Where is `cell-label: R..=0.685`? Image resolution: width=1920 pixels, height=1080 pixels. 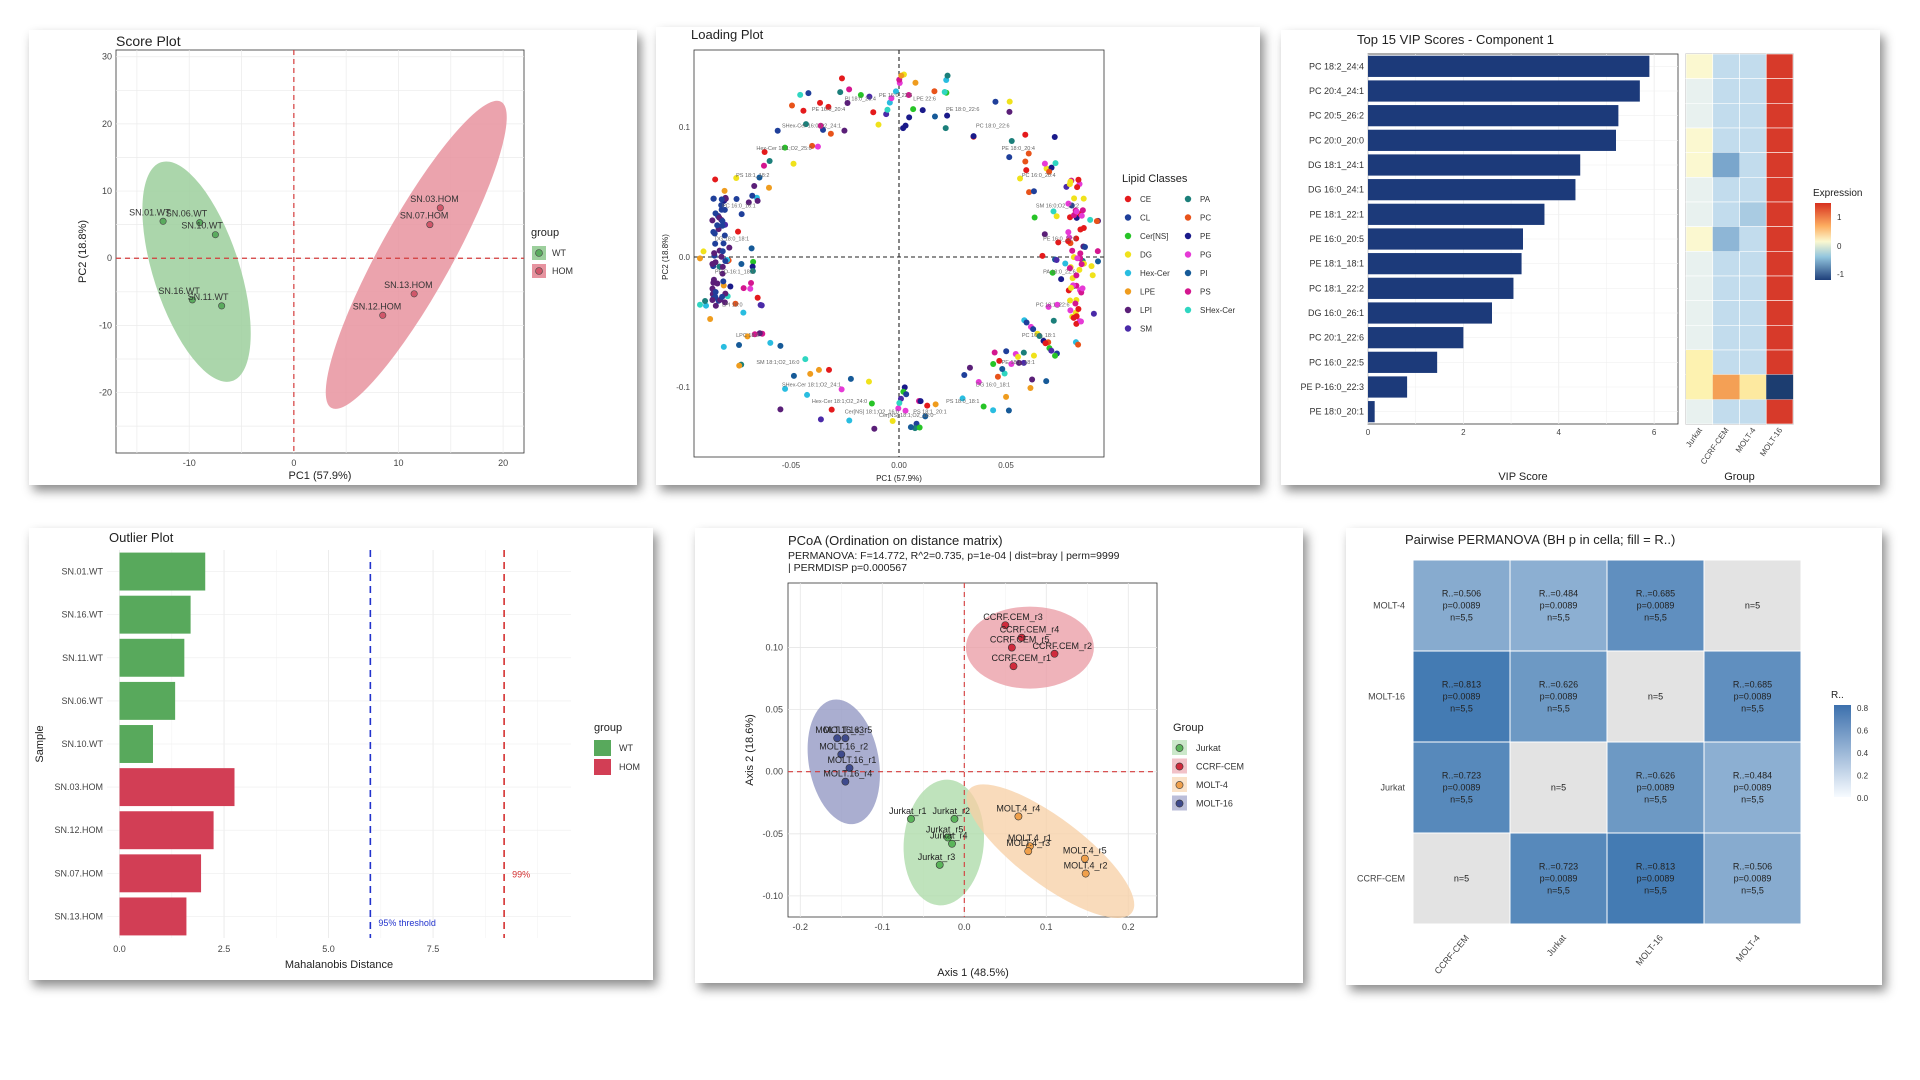 cell-label: R..=0.685 is located at coordinates (1655, 594).